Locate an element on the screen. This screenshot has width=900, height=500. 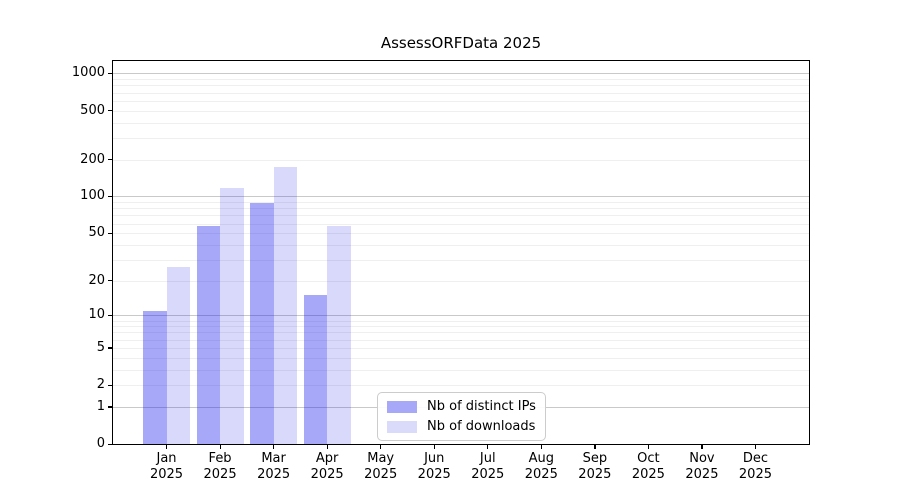
bar-nb-of-downloads-mar-2025 is located at coordinates (285, 305).